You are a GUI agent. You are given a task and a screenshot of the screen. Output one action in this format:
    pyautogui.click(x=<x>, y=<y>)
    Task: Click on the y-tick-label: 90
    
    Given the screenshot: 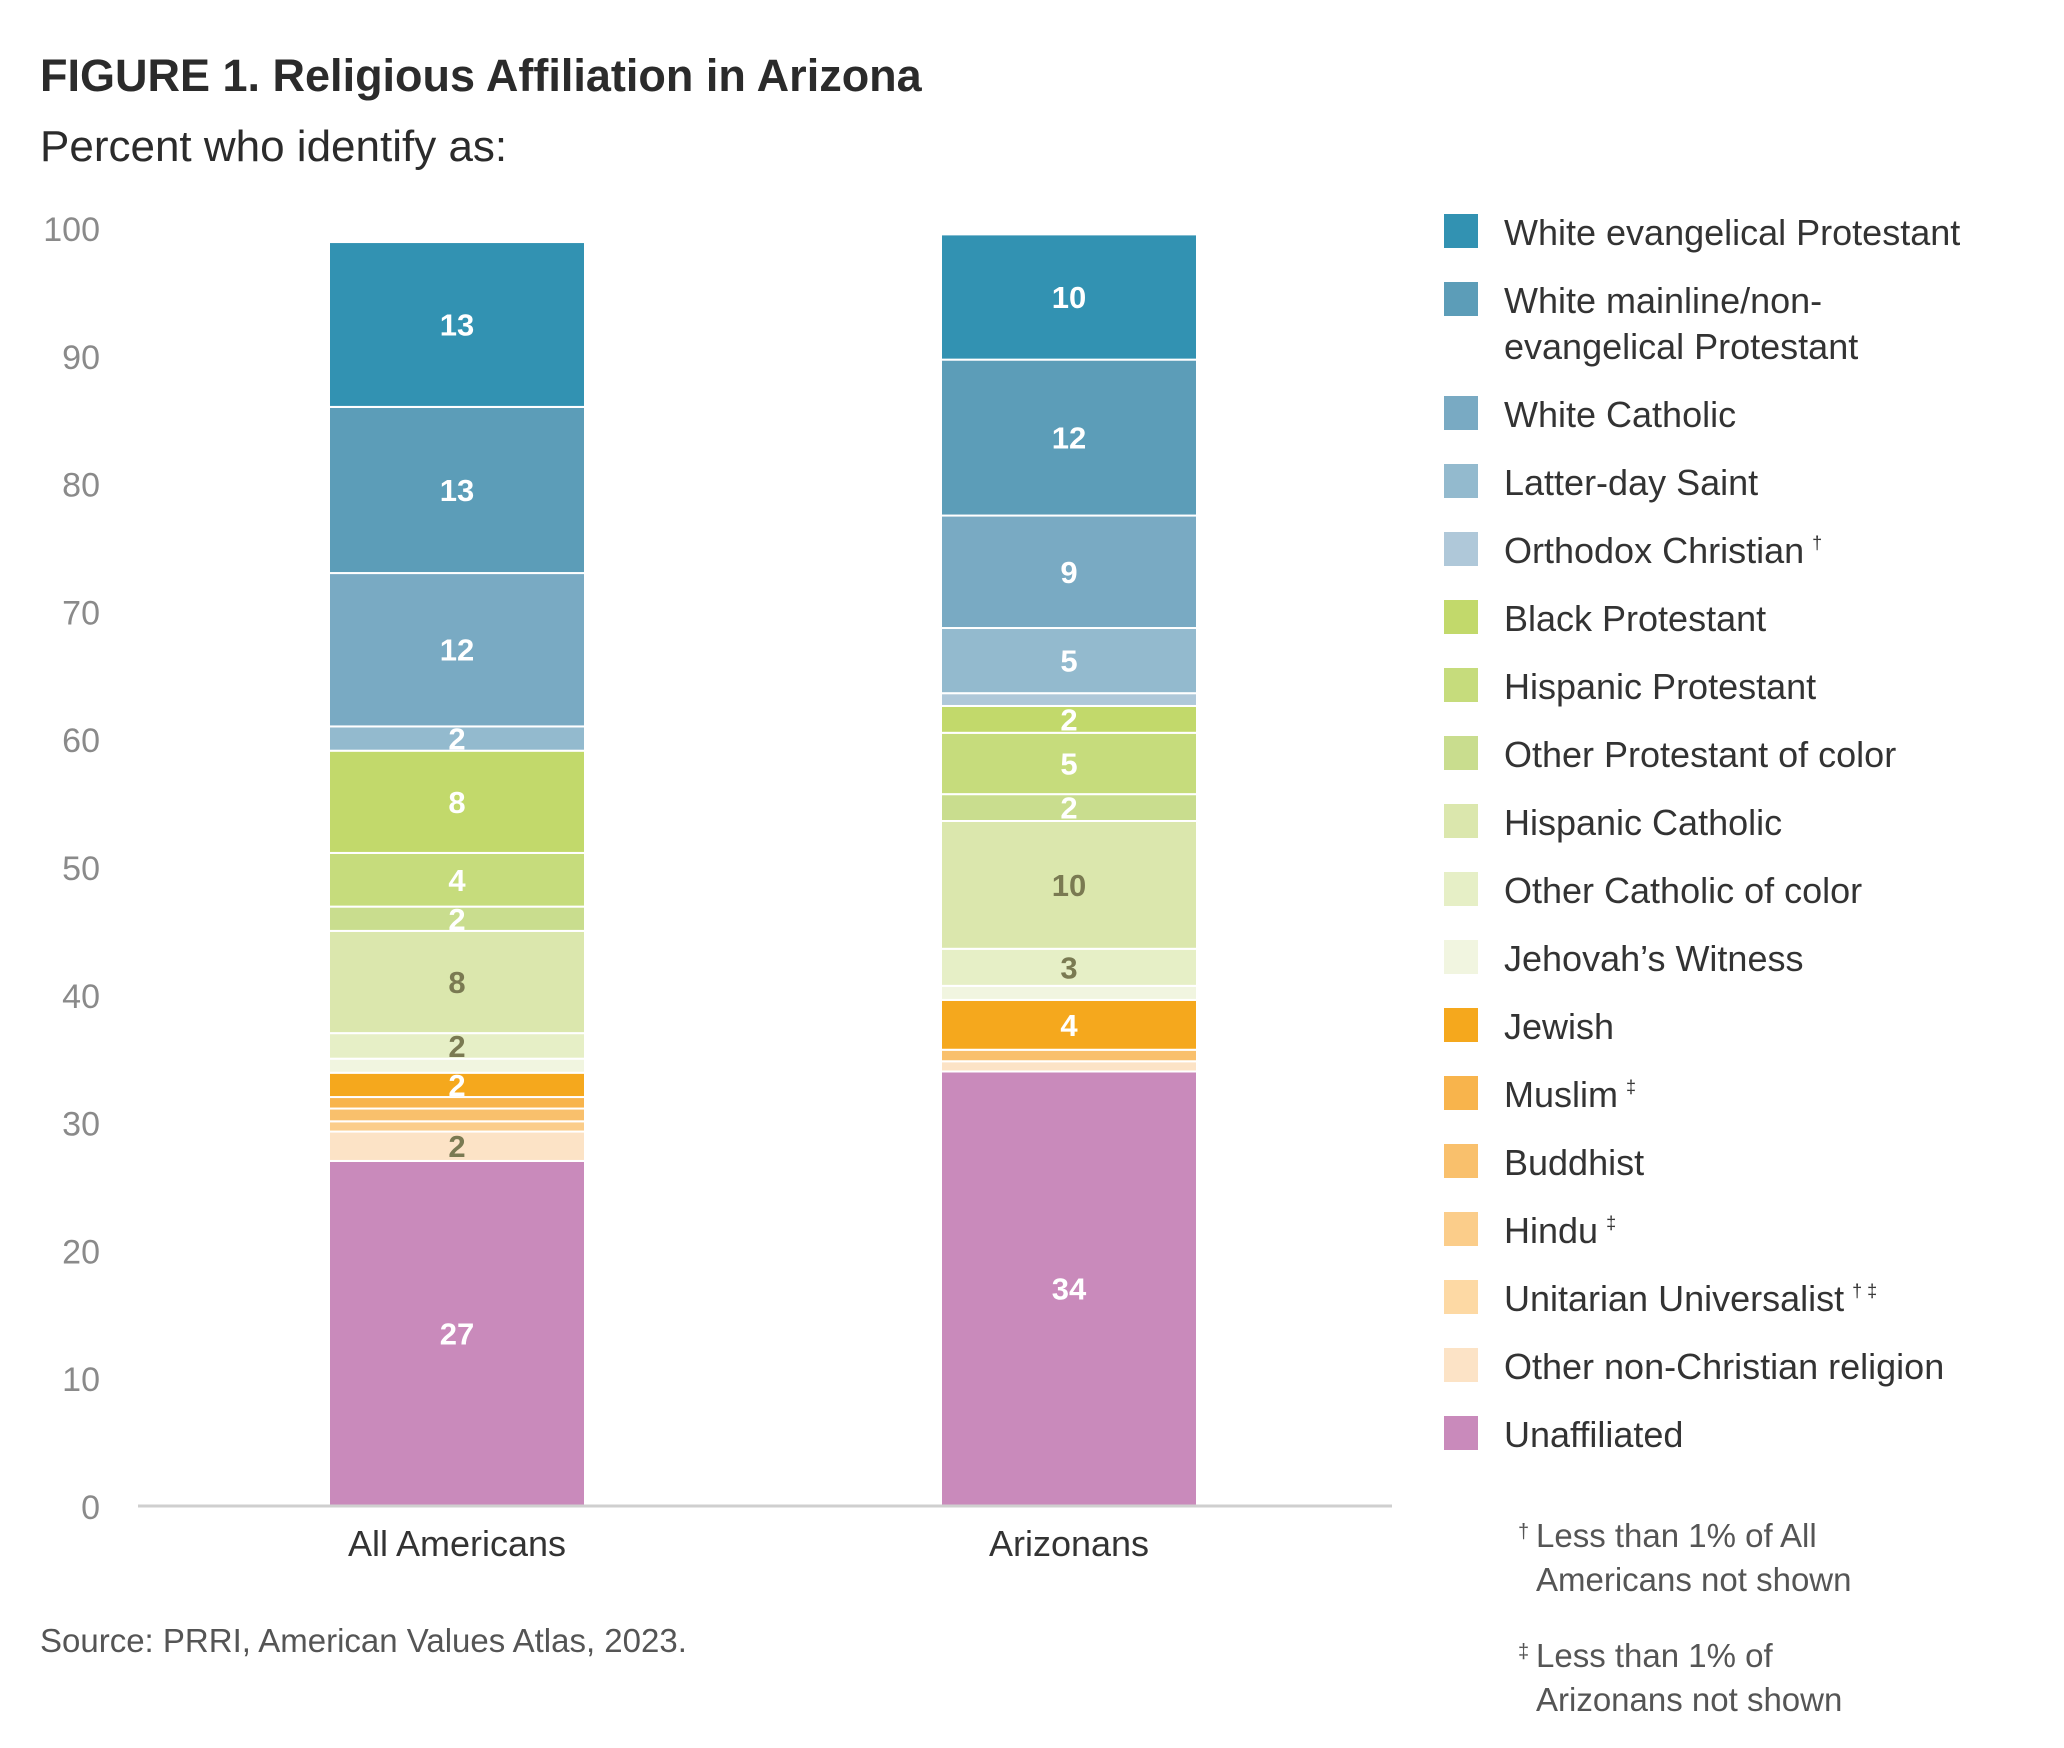 What is the action you would take?
    pyautogui.click(x=81, y=358)
    